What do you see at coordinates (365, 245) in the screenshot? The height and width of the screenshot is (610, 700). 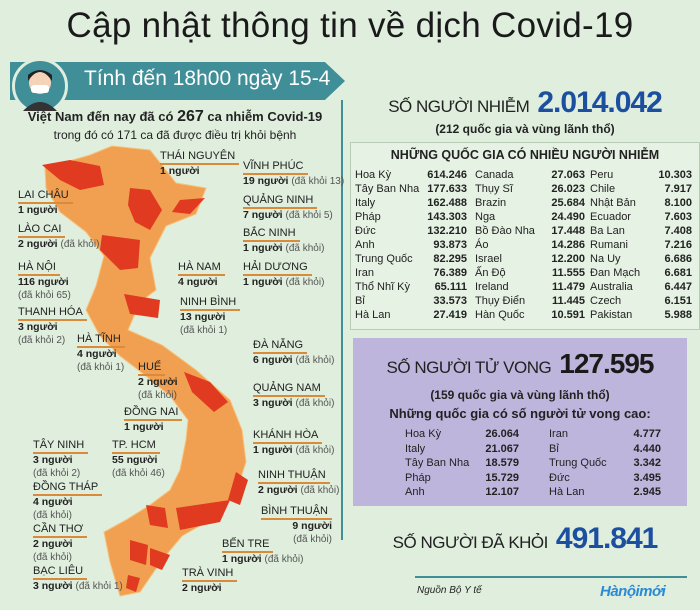 I see `country-name: Anh` at bounding box center [365, 245].